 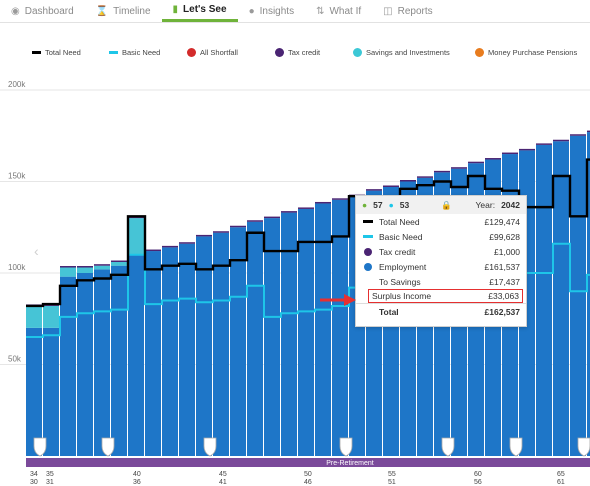 I want to click on legend-all-shortfall: All Shortfall, so click(x=212, y=52).